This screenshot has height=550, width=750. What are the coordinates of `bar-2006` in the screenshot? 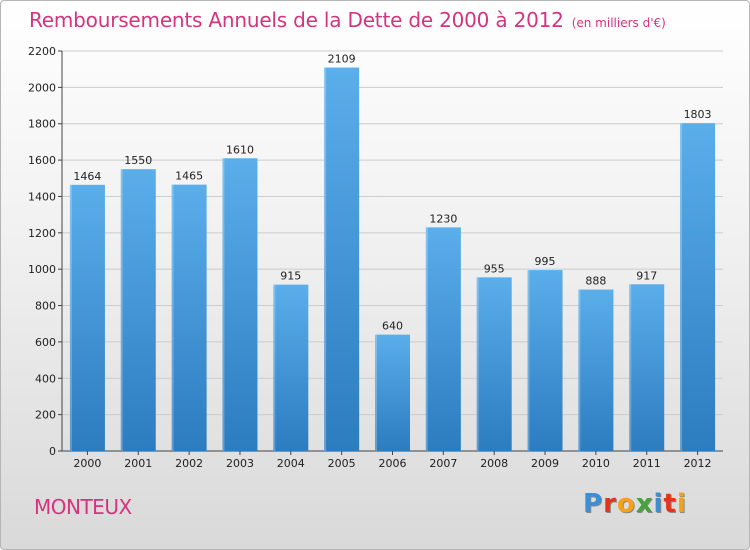 It's located at (392, 392).